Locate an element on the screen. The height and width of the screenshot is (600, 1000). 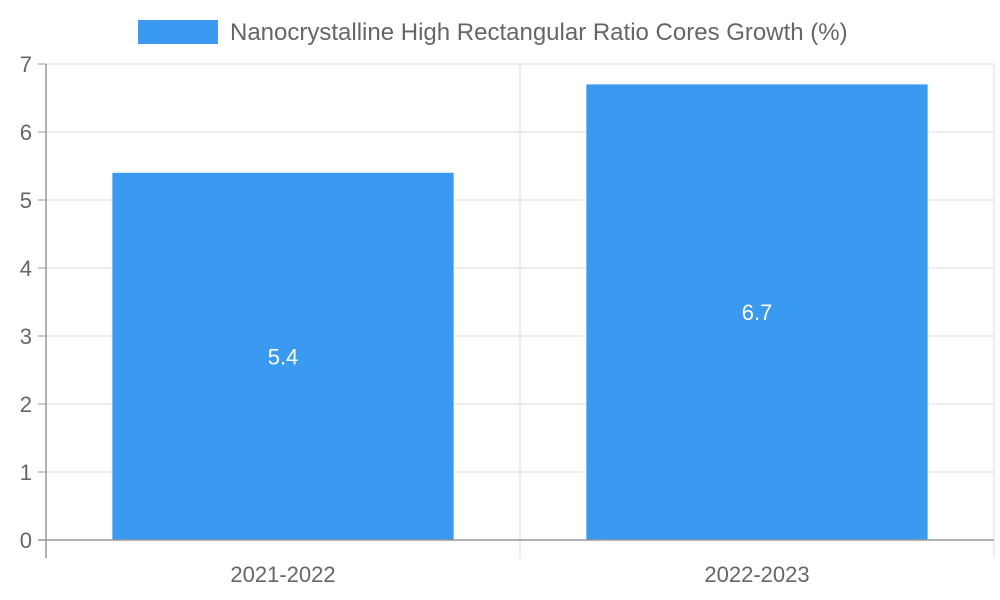
y-tick-label: 0 is located at coordinates (26, 540).